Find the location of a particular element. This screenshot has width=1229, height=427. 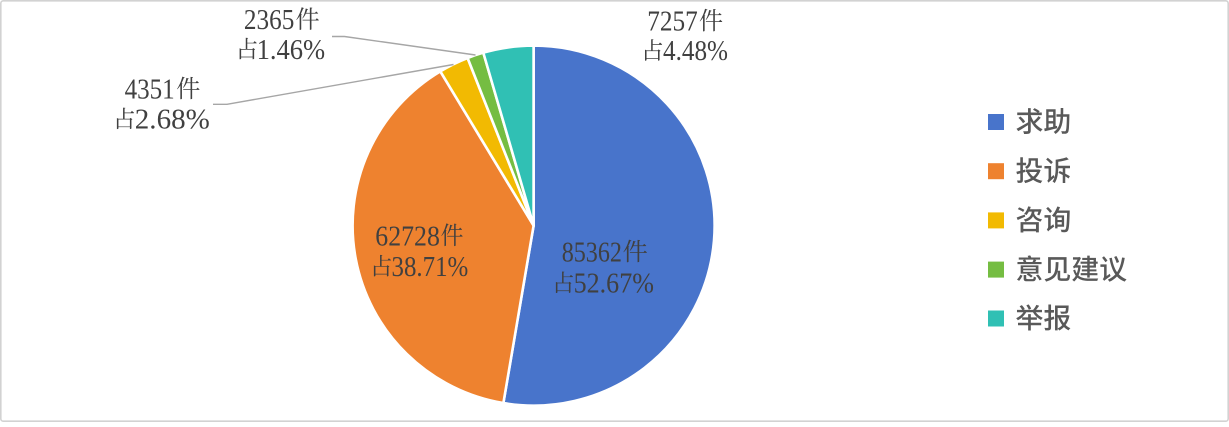

svg-text: 85362 is located at coordinates (592, 253).